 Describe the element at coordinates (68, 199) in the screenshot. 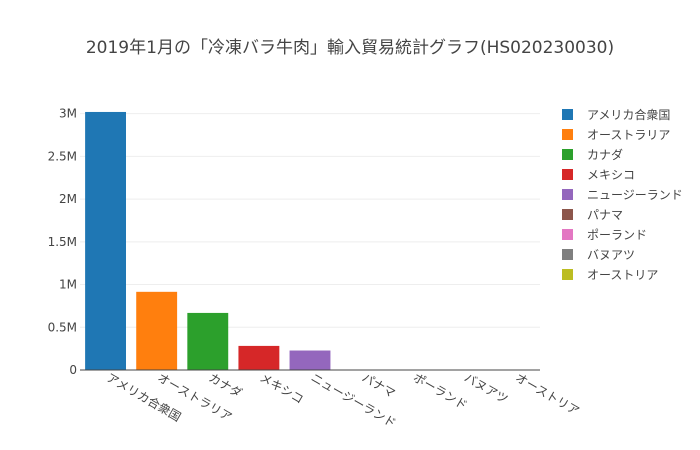

I see `y-tick-label: 2M` at that location.